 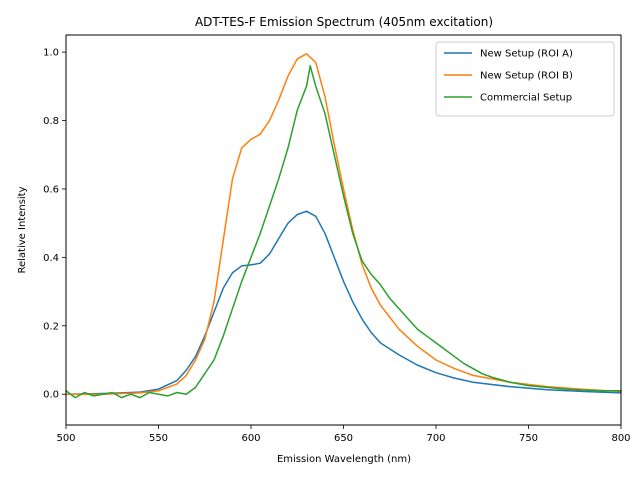 What do you see at coordinates (344, 459) in the screenshot?
I see `x-axis-label: Emission Wavelength (nm)` at bounding box center [344, 459].